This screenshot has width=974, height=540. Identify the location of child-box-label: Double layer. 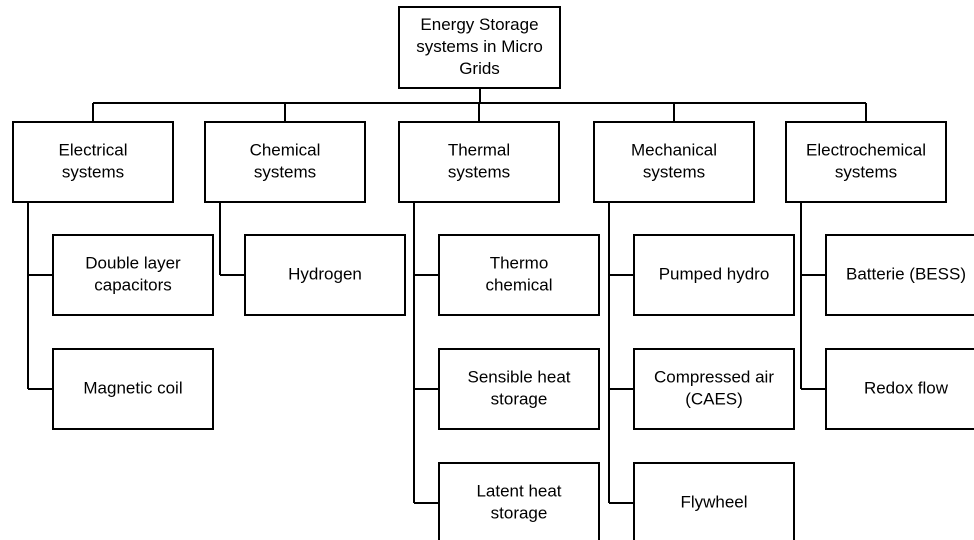
(133, 262).